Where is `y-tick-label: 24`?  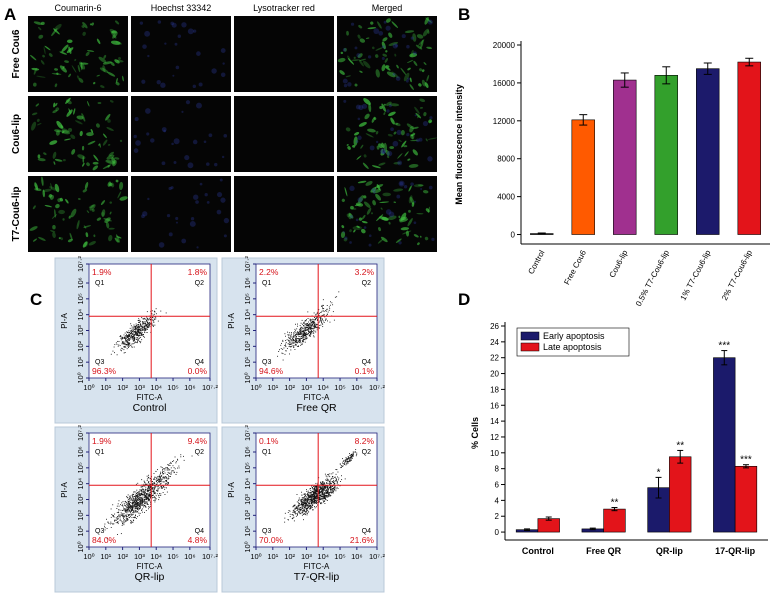 y-tick-label: 24 is located at coordinates (494, 342).